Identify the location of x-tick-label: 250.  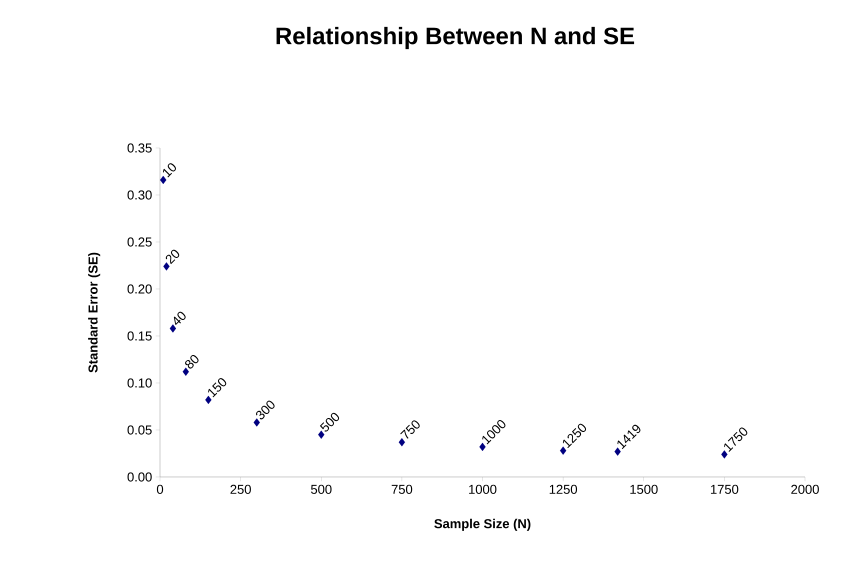
(240, 489).